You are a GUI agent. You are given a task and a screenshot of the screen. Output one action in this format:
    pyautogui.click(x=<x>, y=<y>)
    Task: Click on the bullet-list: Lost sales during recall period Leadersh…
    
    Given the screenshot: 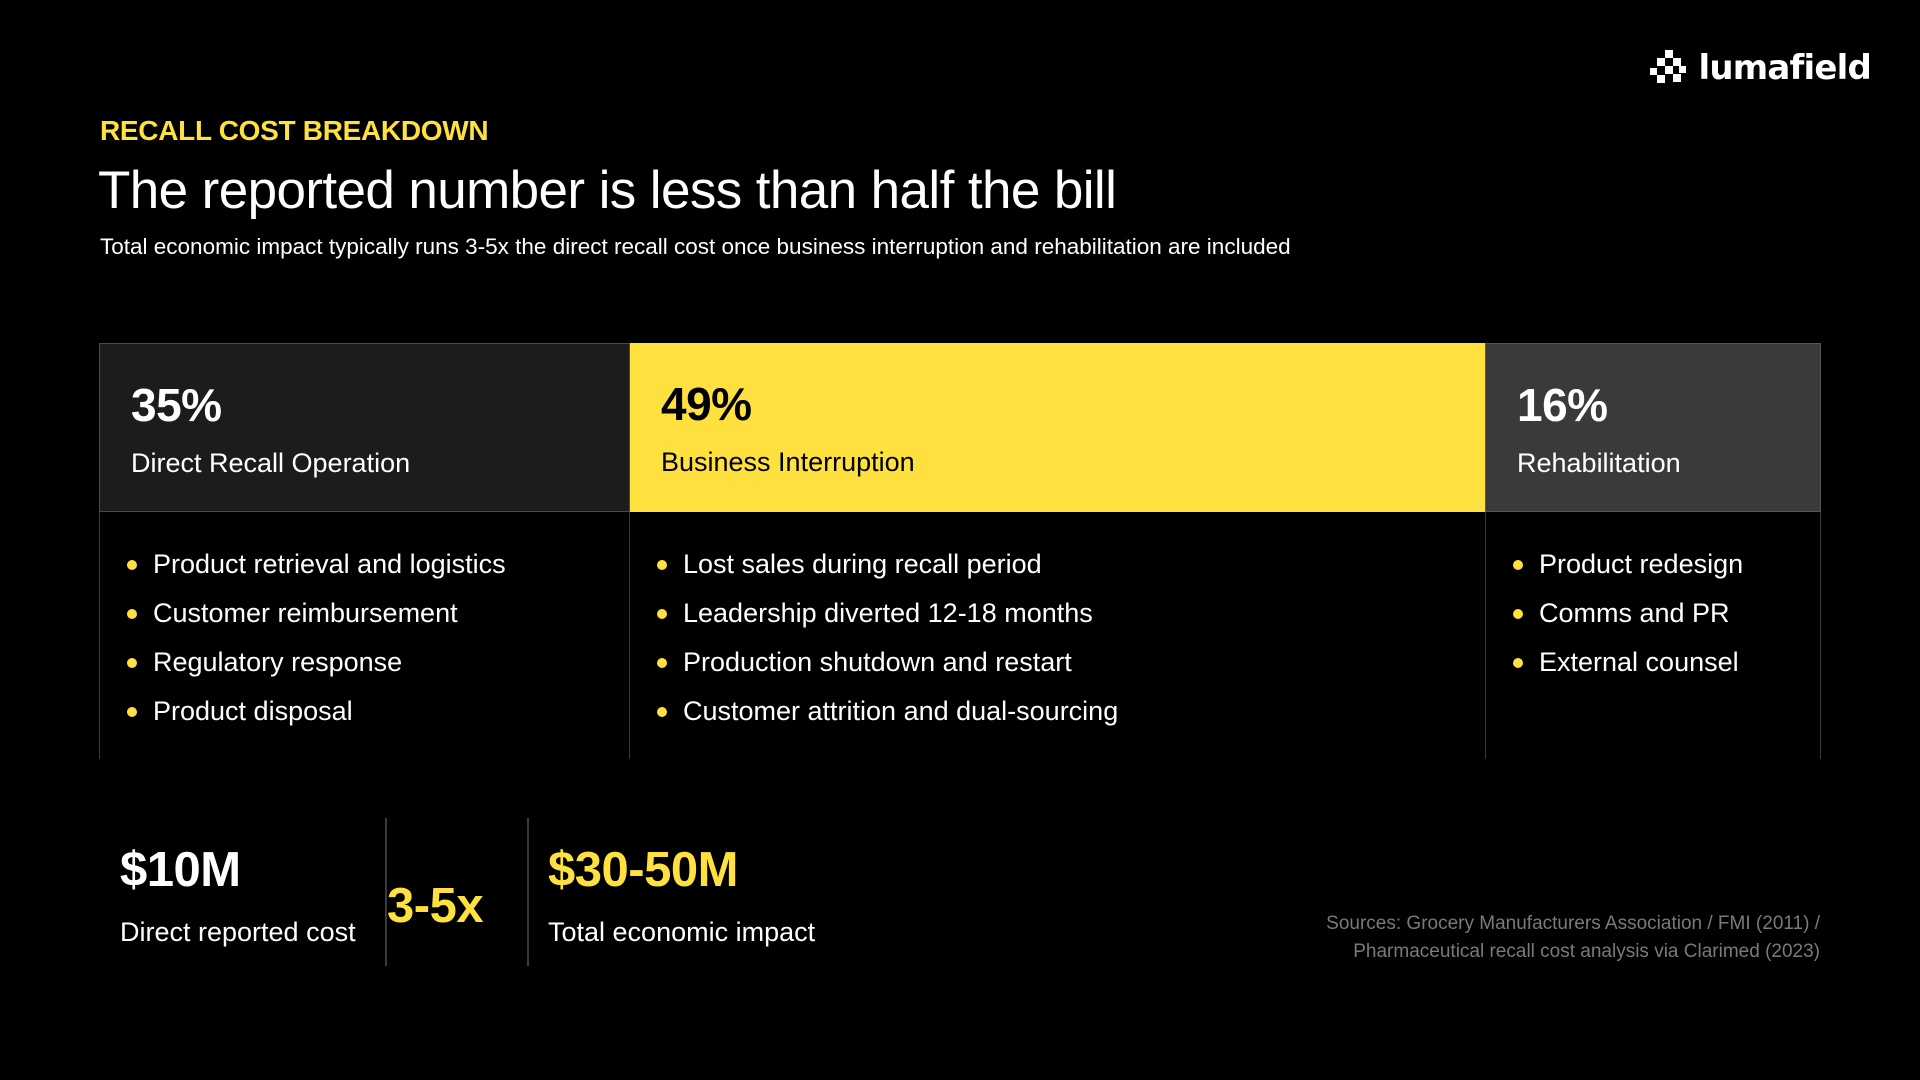 What is the action you would take?
    pyautogui.click(x=1071, y=638)
    